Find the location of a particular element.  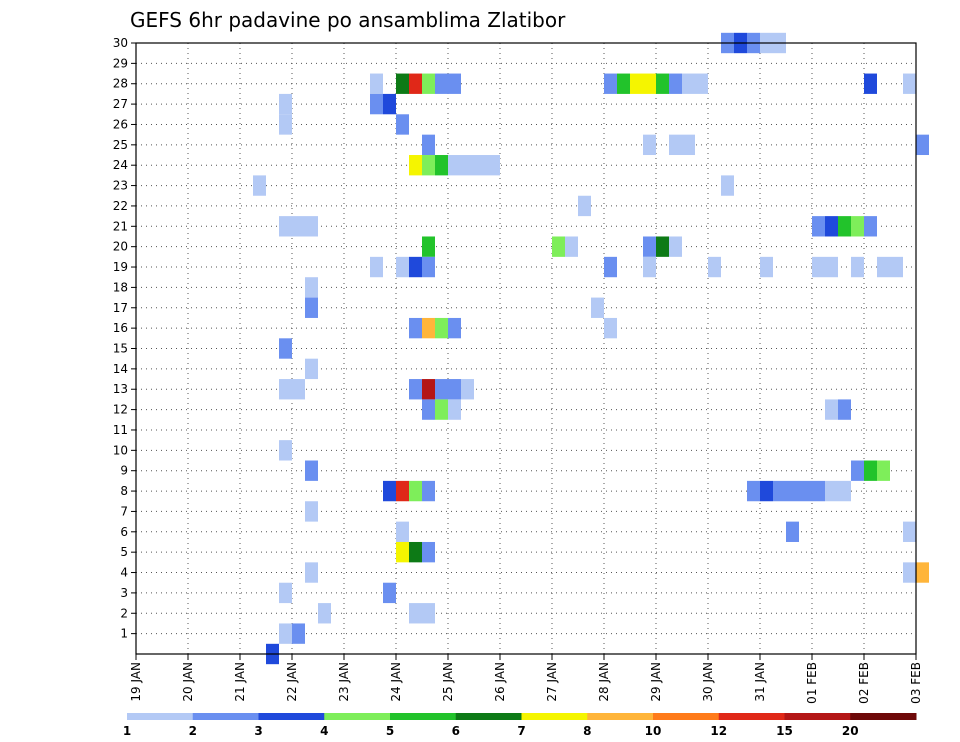

legend-label: 1 is located at coordinates (127, 731).